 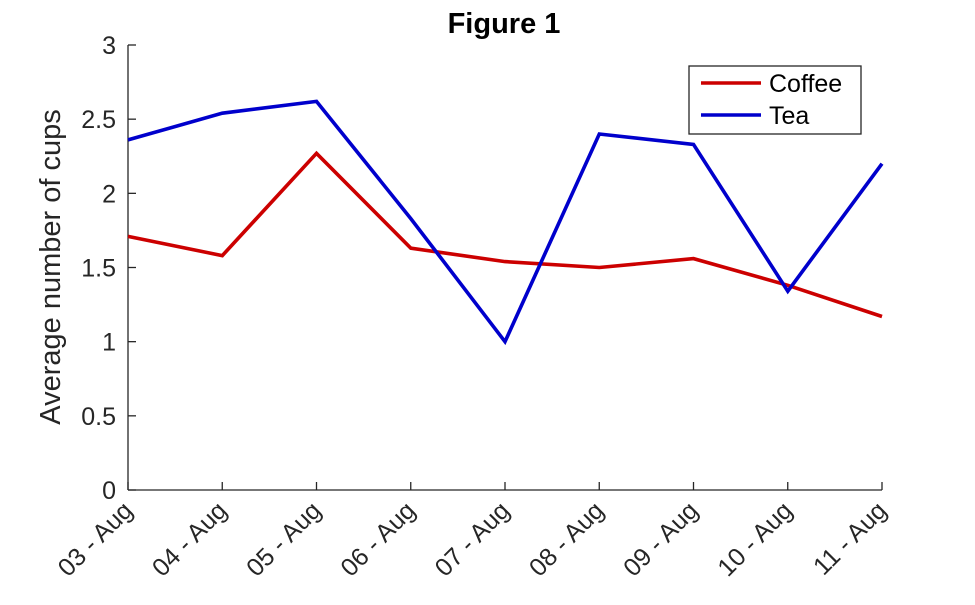 What do you see at coordinates (473, 539) in the screenshot?
I see `x-tick-label: 07 - Aug` at bounding box center [473, 539].